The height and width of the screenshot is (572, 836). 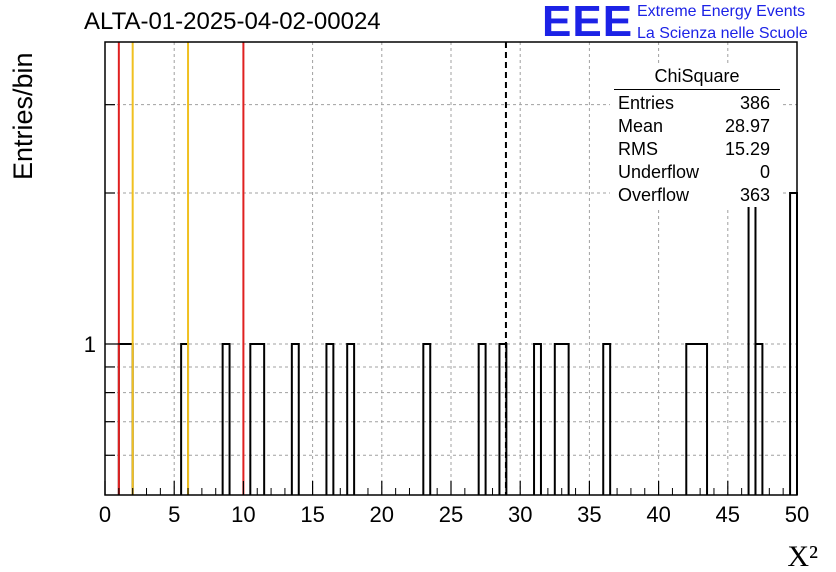 What do you see at coordinates (589, 514) in the screenshot?
I see `x-tick-label: 35` at bounding box center [589, 514].